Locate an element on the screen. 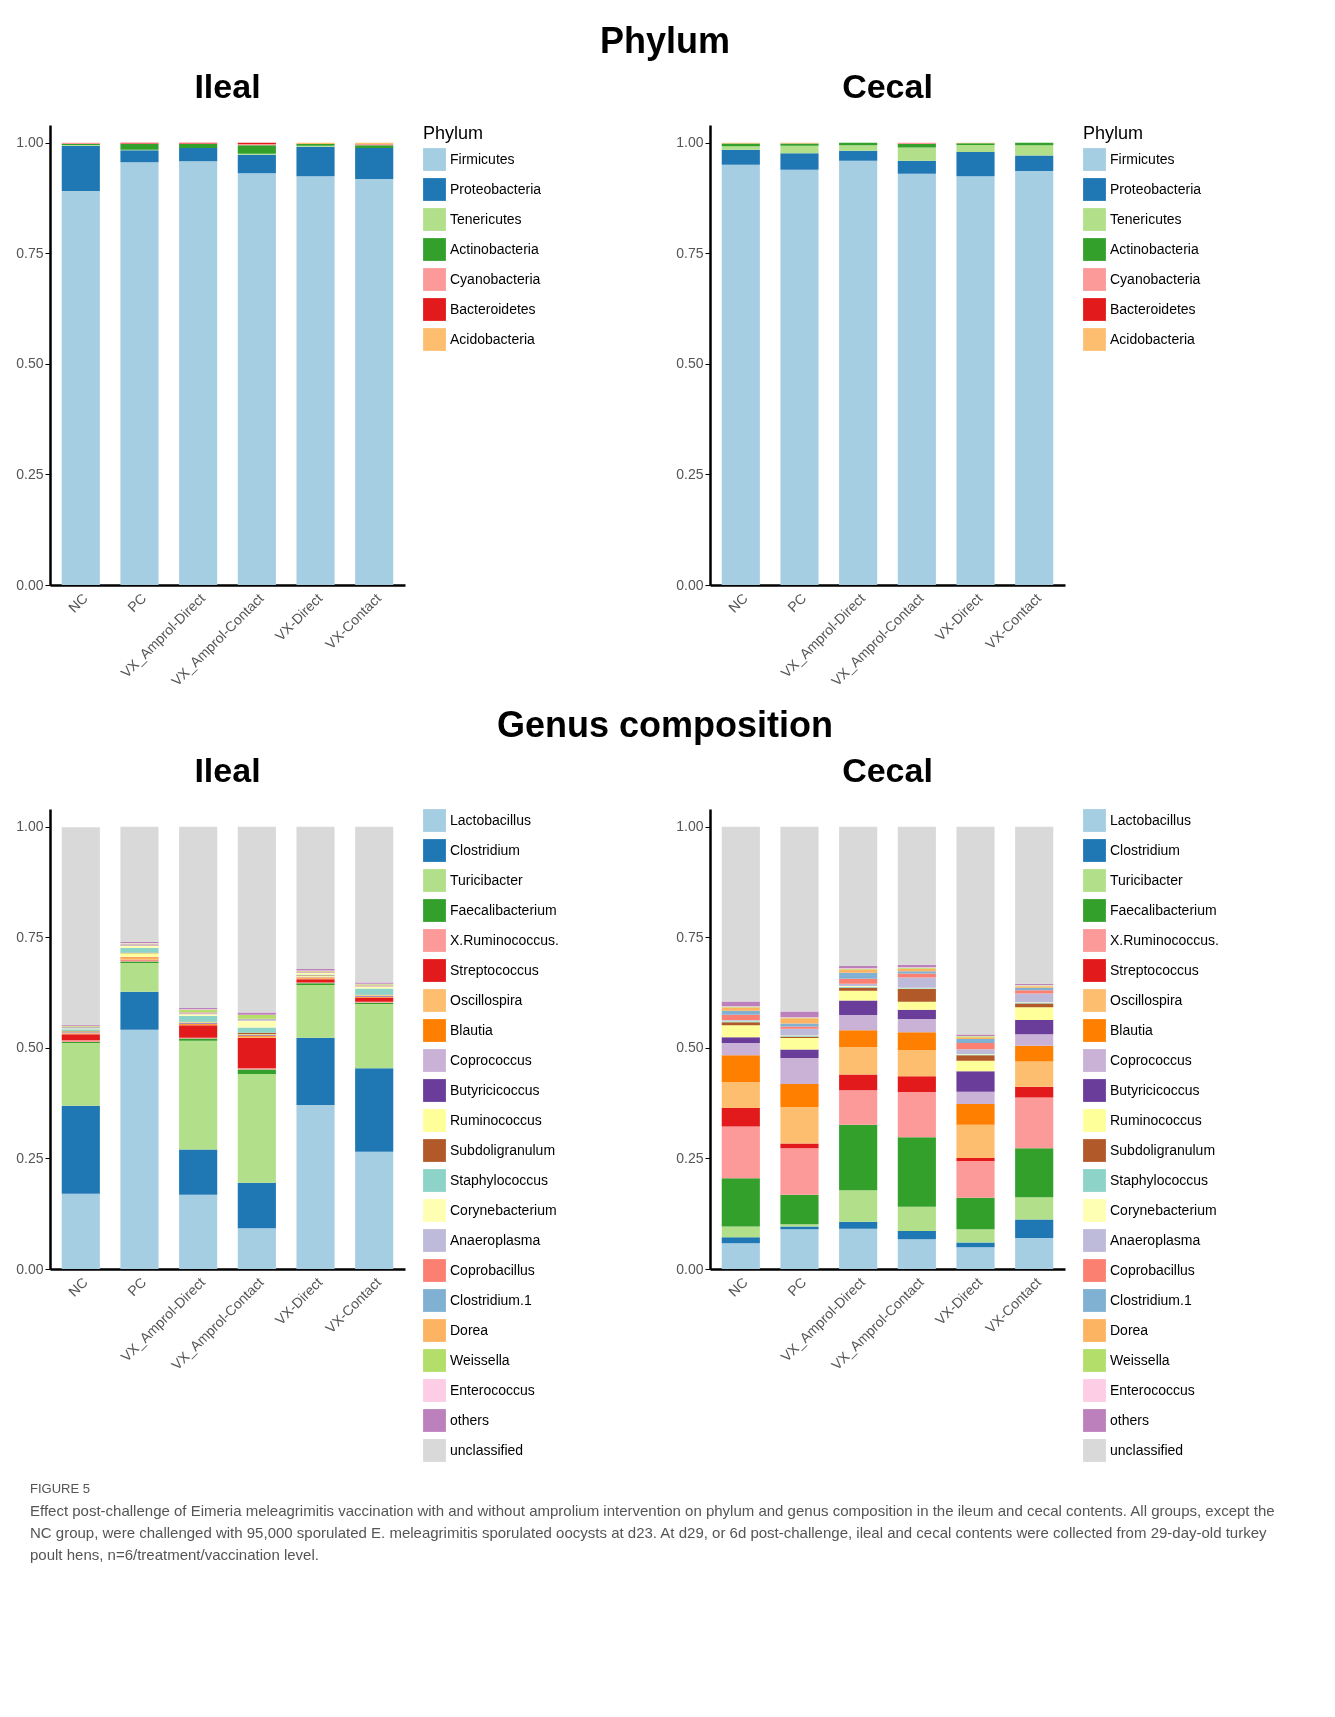 Image resolution: width=1335 pixels, height=1717 pixels. text: Phylum is located at coordinates (665, 41).